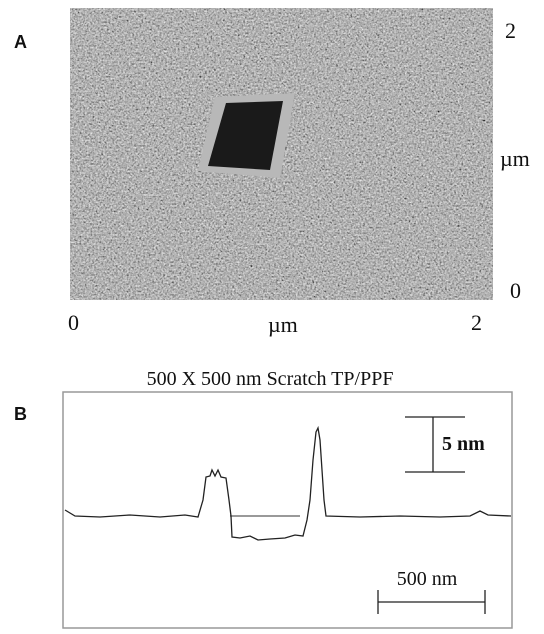  Describe the element at coordinates (515, 290) in the screenshot. I see `y-axis-label: 0` at that location.